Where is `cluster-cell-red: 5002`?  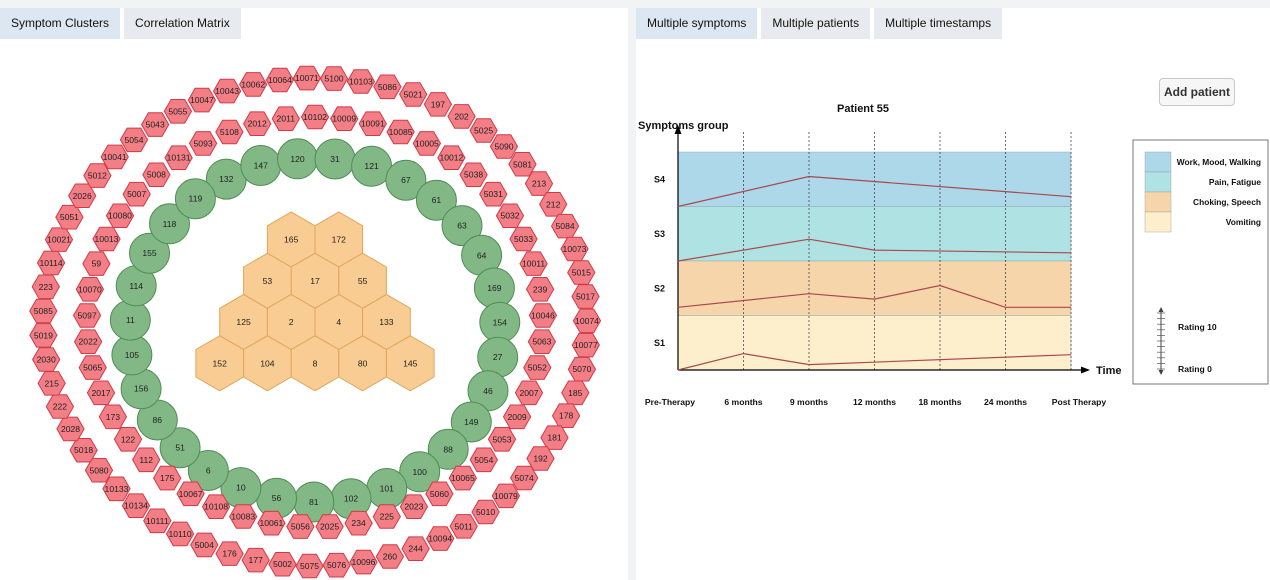
cluster-cell-red: 5002 is located at coordinates (282, 564).